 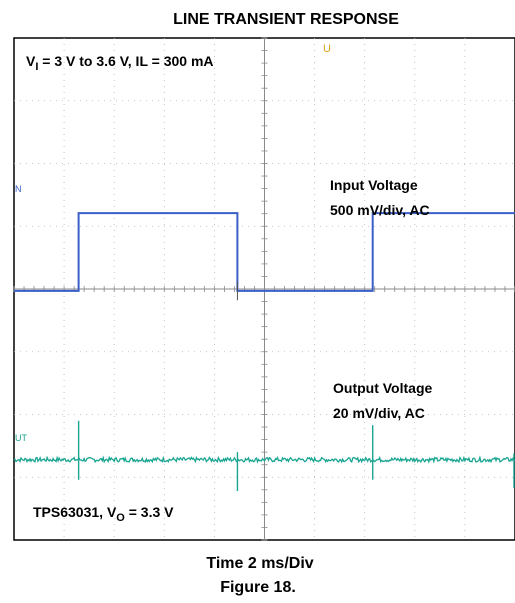 What do you see at coordinates (264, 252) in the screenshot?
I see `input-voltage-trace` at bounding box center [264, 252].